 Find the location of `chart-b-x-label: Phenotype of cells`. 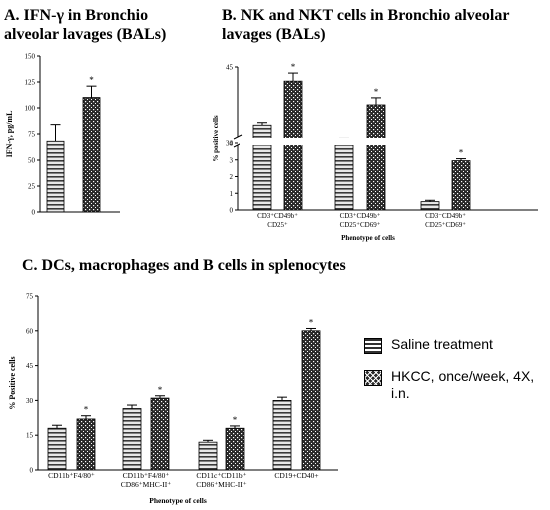

chart-b-x-label: Phenotype of cells is located at coordinates (368, 238).